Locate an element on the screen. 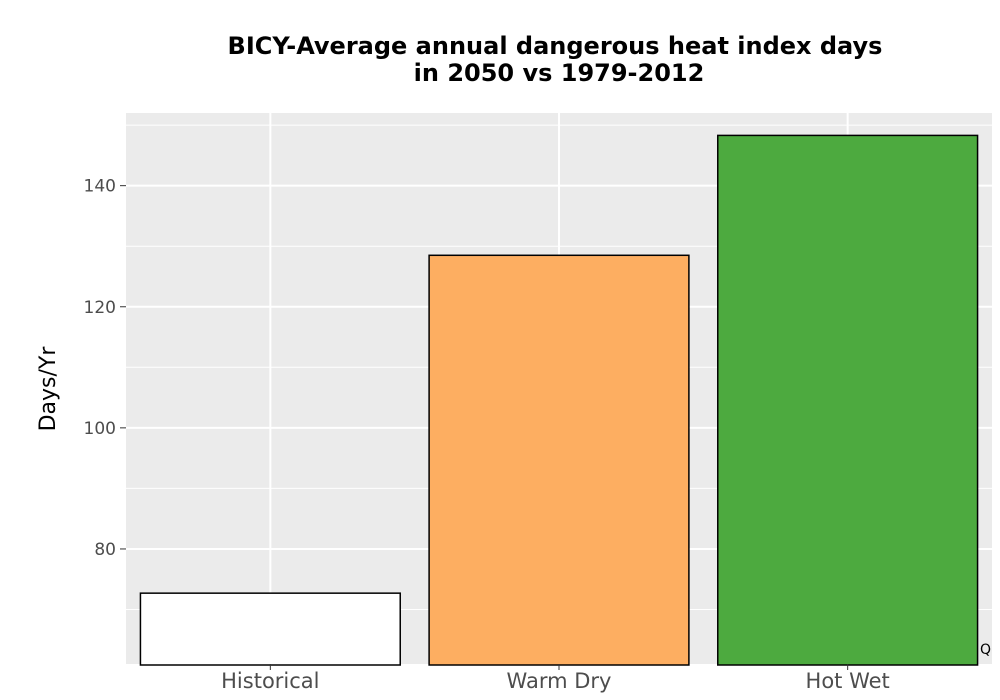 The width and height of the screenshot is (1000, 700). chart-title-line-2: in 2050 vs 1979-2012 is located at coordinates (559, 73).